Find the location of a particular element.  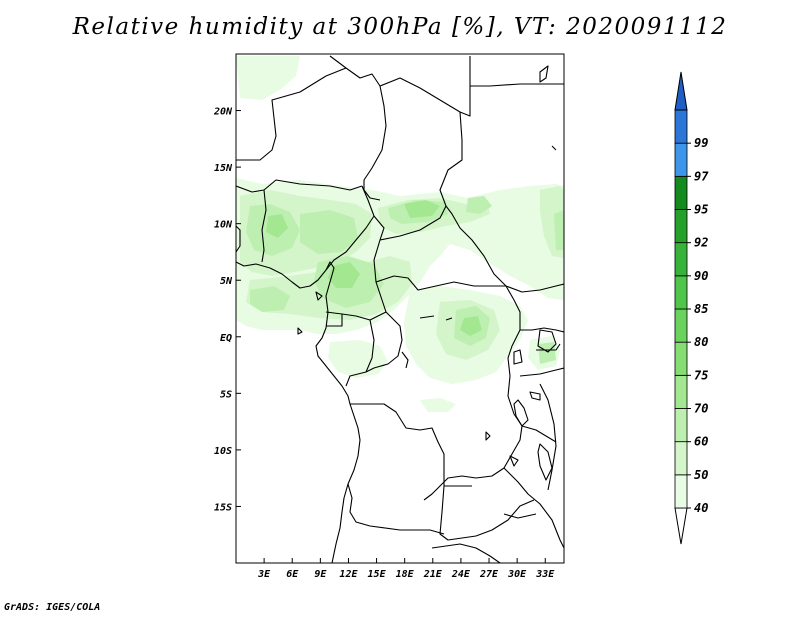

colorbar-label: 40 is located at coordinates (701, 508).